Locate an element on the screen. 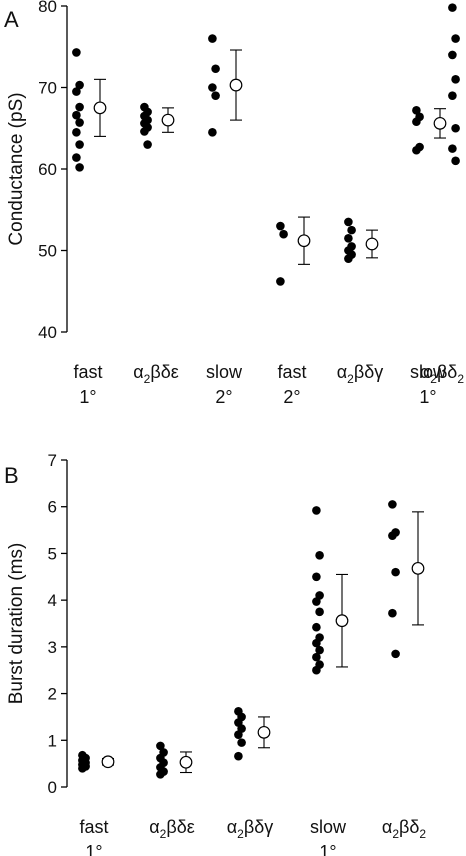  category-group: slow 1° is located at coordinates (329, 681).